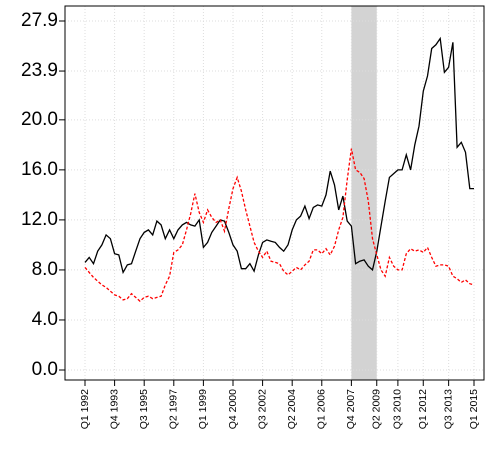 The height and width of the screenshot is (450, 488). Describe the element at coordinates (377, 409) in the screenshot. I see `x-tick-label: Q2 2009` at that location.